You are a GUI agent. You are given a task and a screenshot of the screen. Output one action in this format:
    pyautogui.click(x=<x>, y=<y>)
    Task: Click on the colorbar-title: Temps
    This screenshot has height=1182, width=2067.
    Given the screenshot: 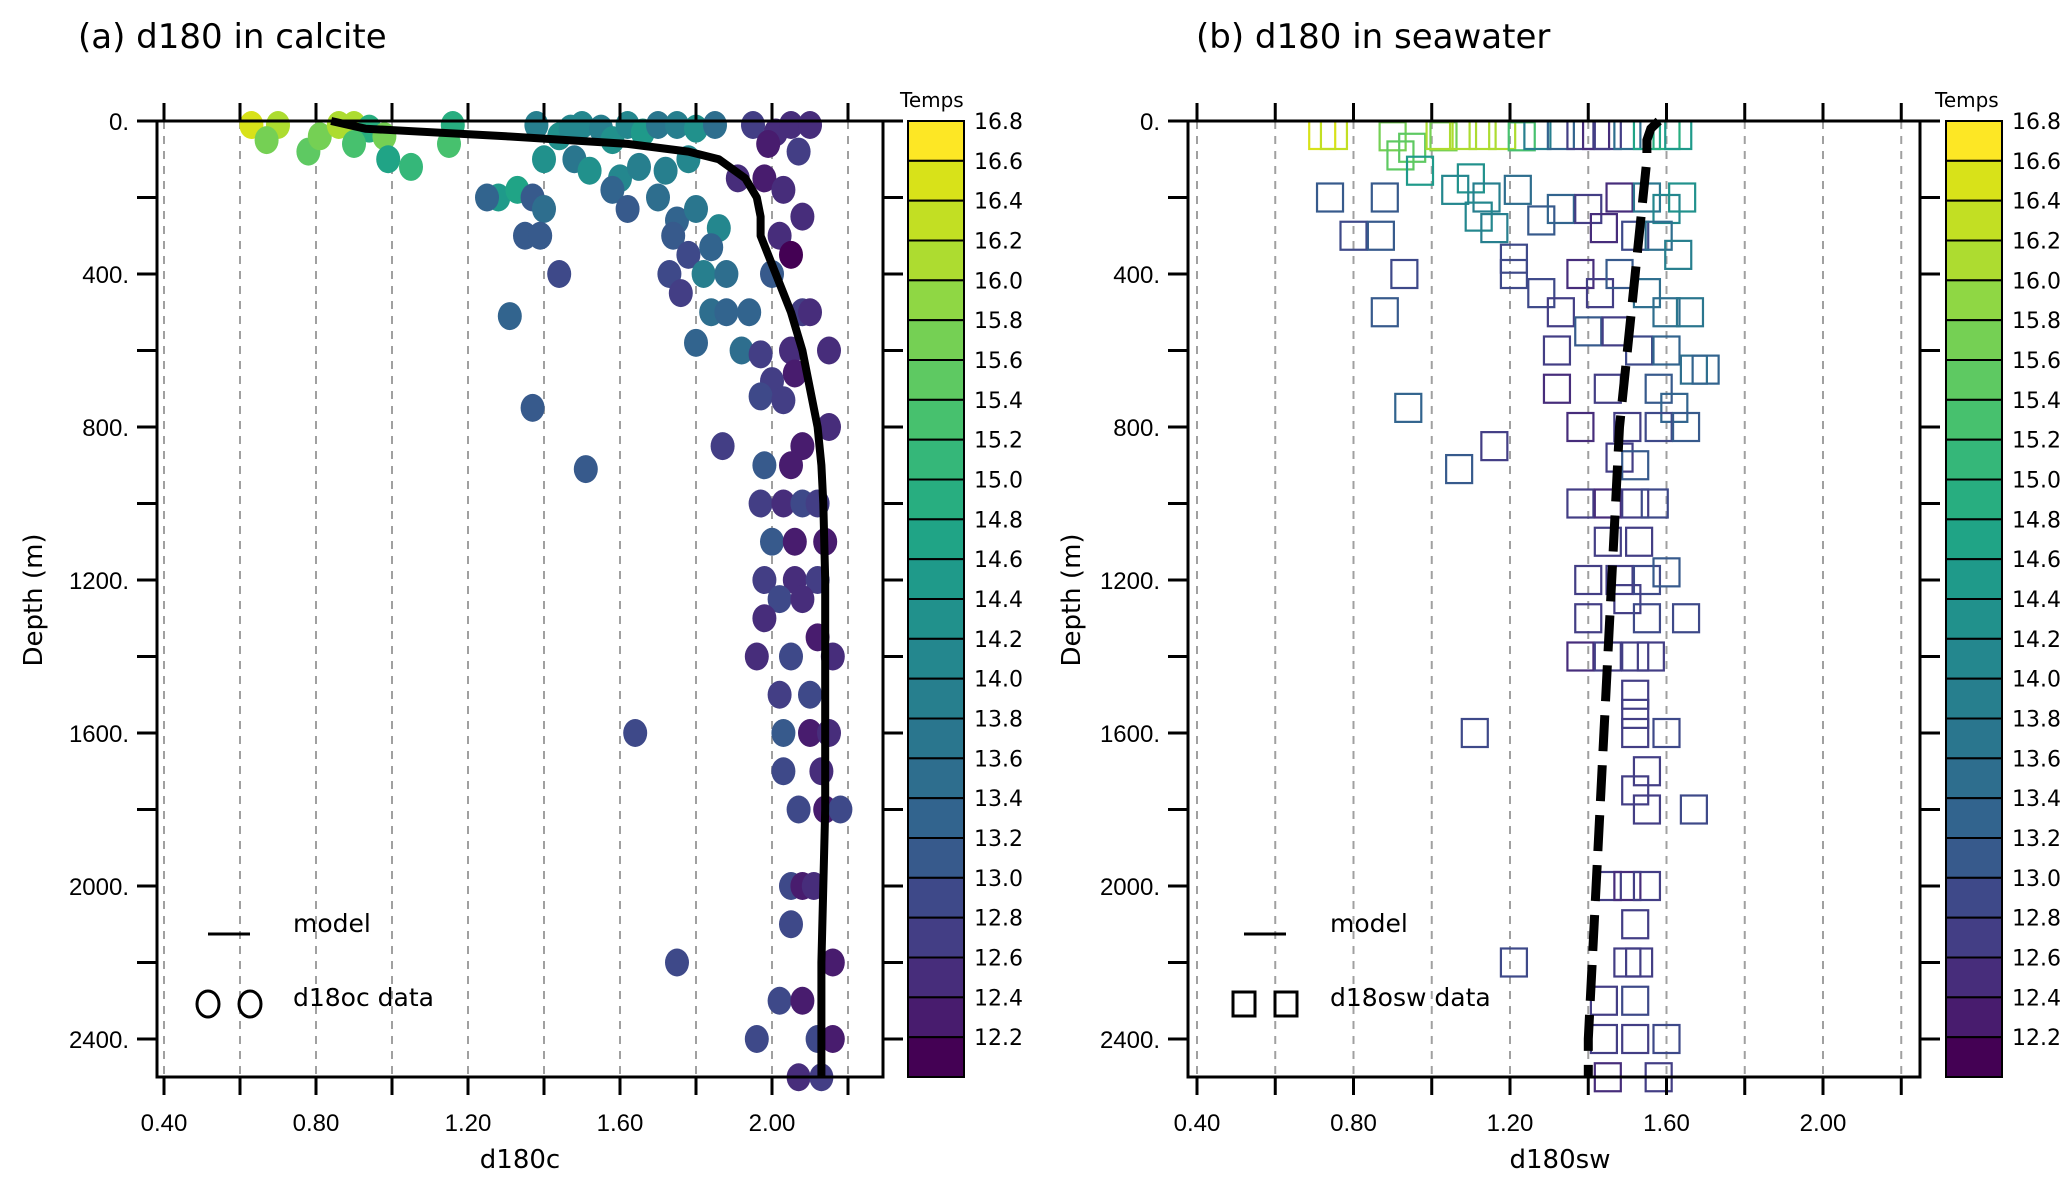 What is the action you would take?
    pyautogui.click(x=1966, y=100)
    